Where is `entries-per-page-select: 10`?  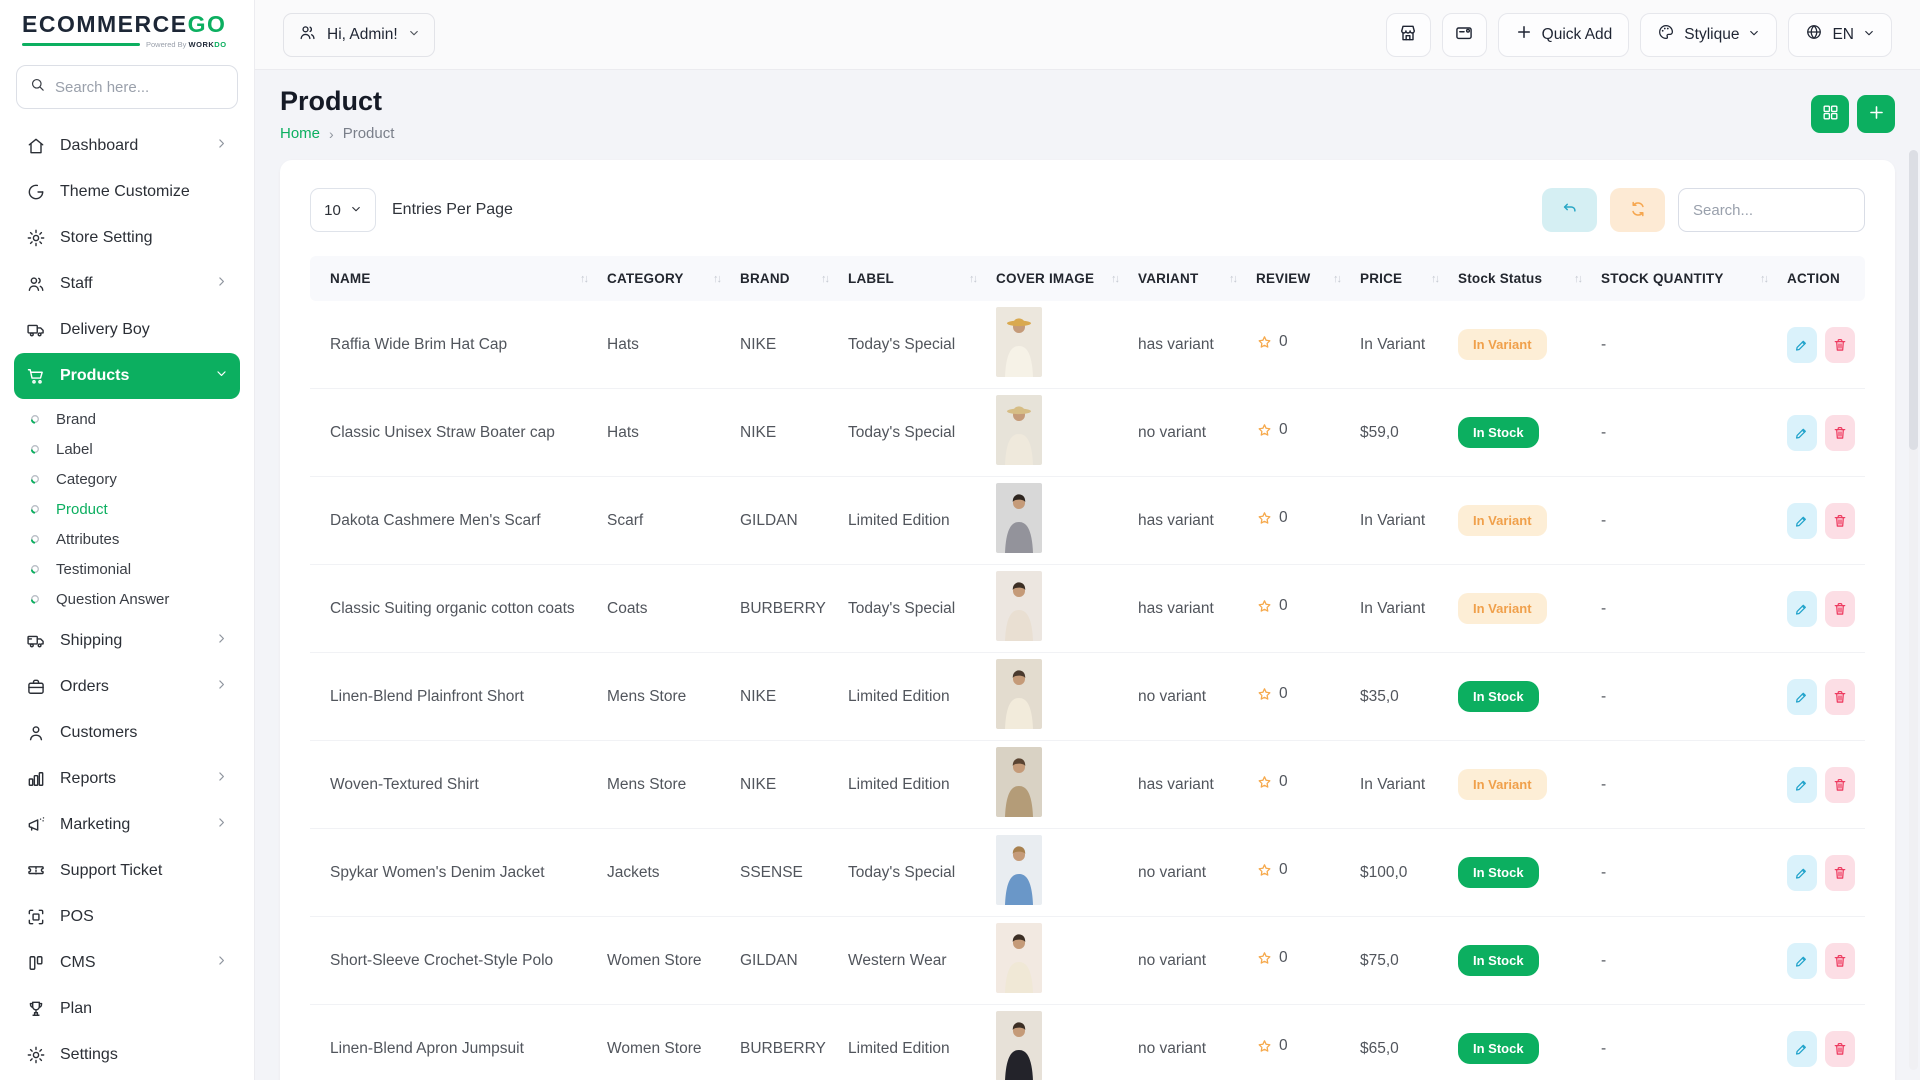
entries-per-page-select: 10 is located at coordinates (343, 210).